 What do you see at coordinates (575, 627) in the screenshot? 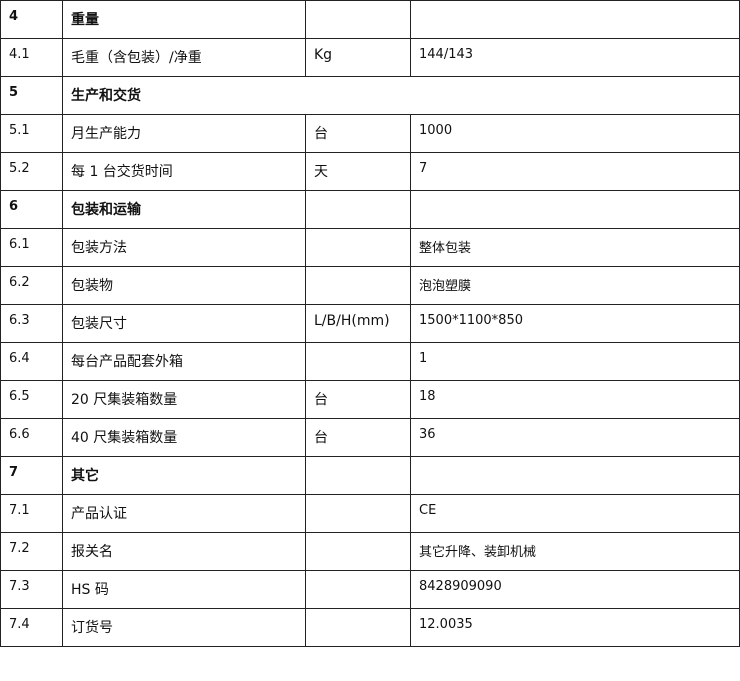
I see `item-value: 12.0035` at bounding box center [575, 627].